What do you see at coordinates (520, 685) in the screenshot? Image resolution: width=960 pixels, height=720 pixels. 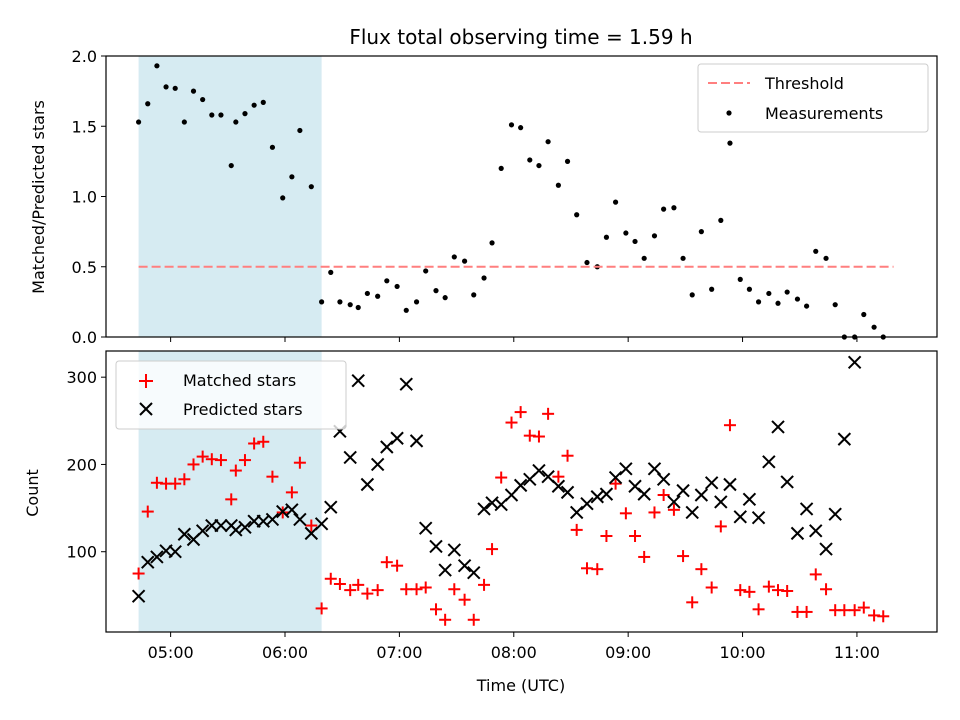 I see `x-axis-label: Time (UTC)` at bounding box center [520, 685].